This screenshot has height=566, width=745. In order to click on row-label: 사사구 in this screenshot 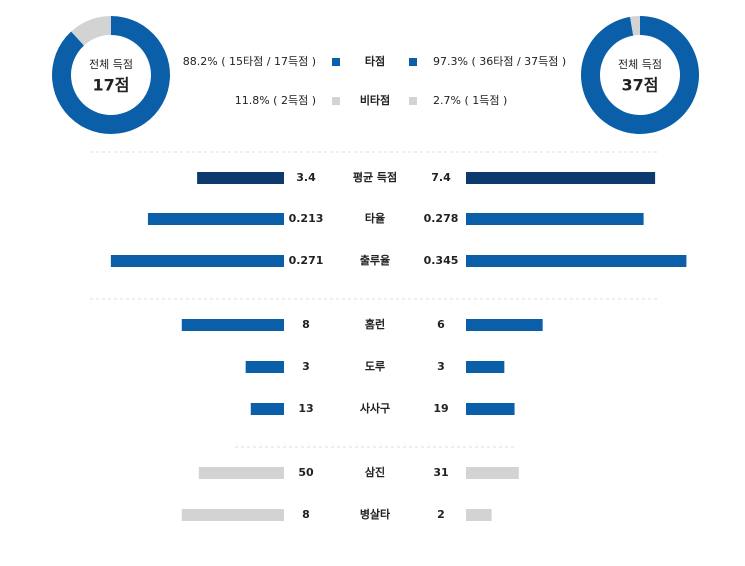, I will do `click(375, 408)`.